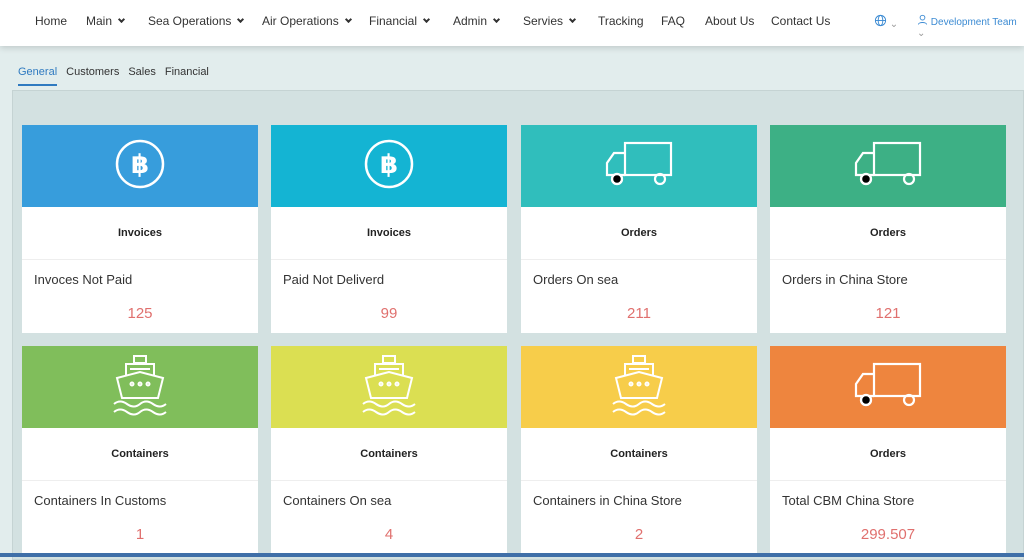  I want to click on language-selector: ⌄, so click(886, 22).